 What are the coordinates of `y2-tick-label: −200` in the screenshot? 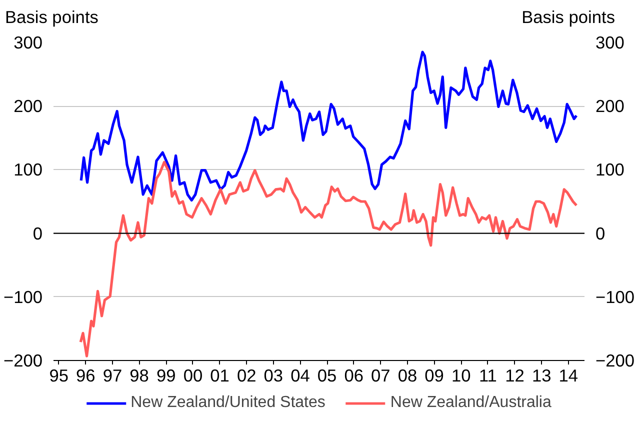 It's located at (615, 360).